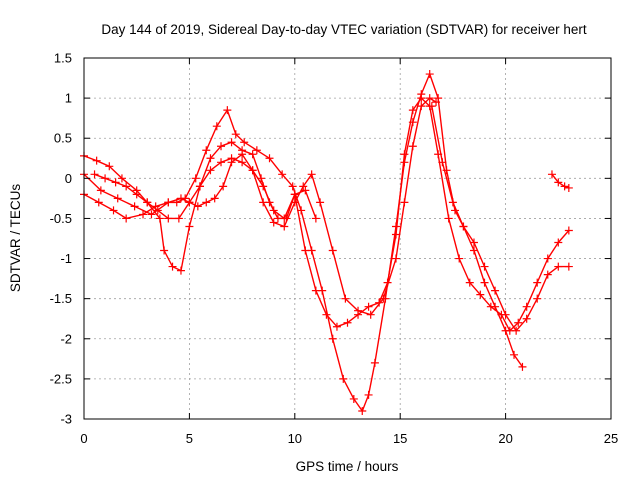 The image size is (640, 480). Describe the element at coordinates (66, 258) in the screenshot. I see `y-tick-label: -1` at that location.